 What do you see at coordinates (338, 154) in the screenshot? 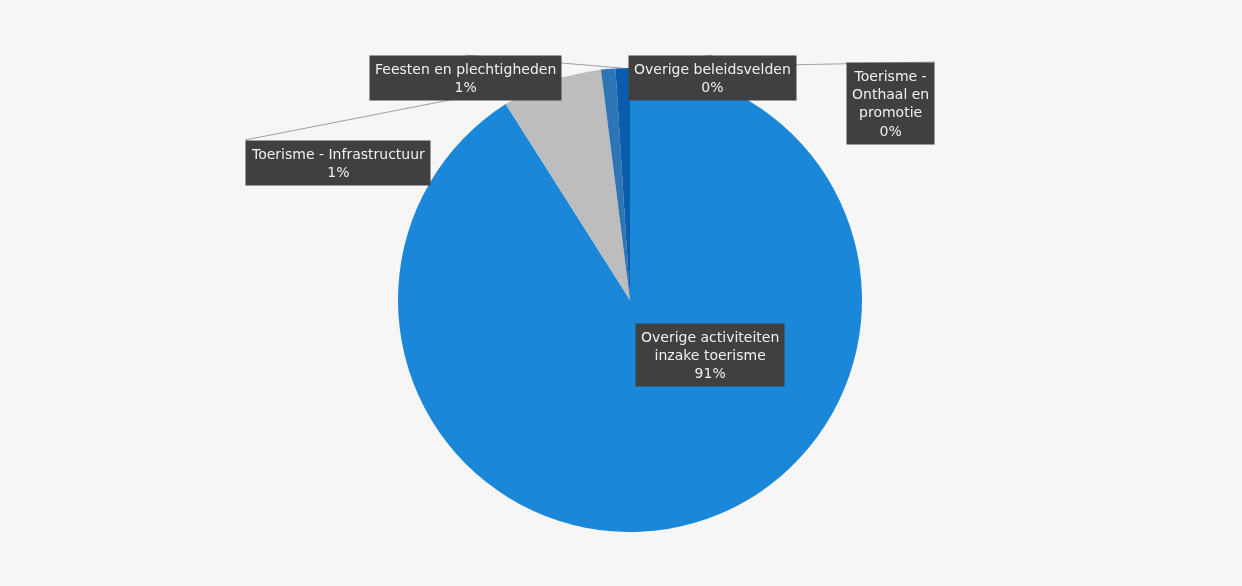
I see `slice-label: Toerisme - Infrastructuur` at bounding box center [338, 154].